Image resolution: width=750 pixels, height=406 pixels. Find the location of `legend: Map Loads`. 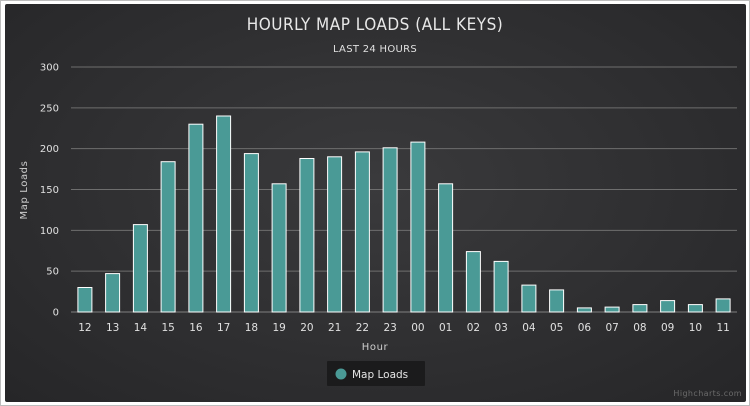

legend: Map Loads is located at coordinates (376, 373).